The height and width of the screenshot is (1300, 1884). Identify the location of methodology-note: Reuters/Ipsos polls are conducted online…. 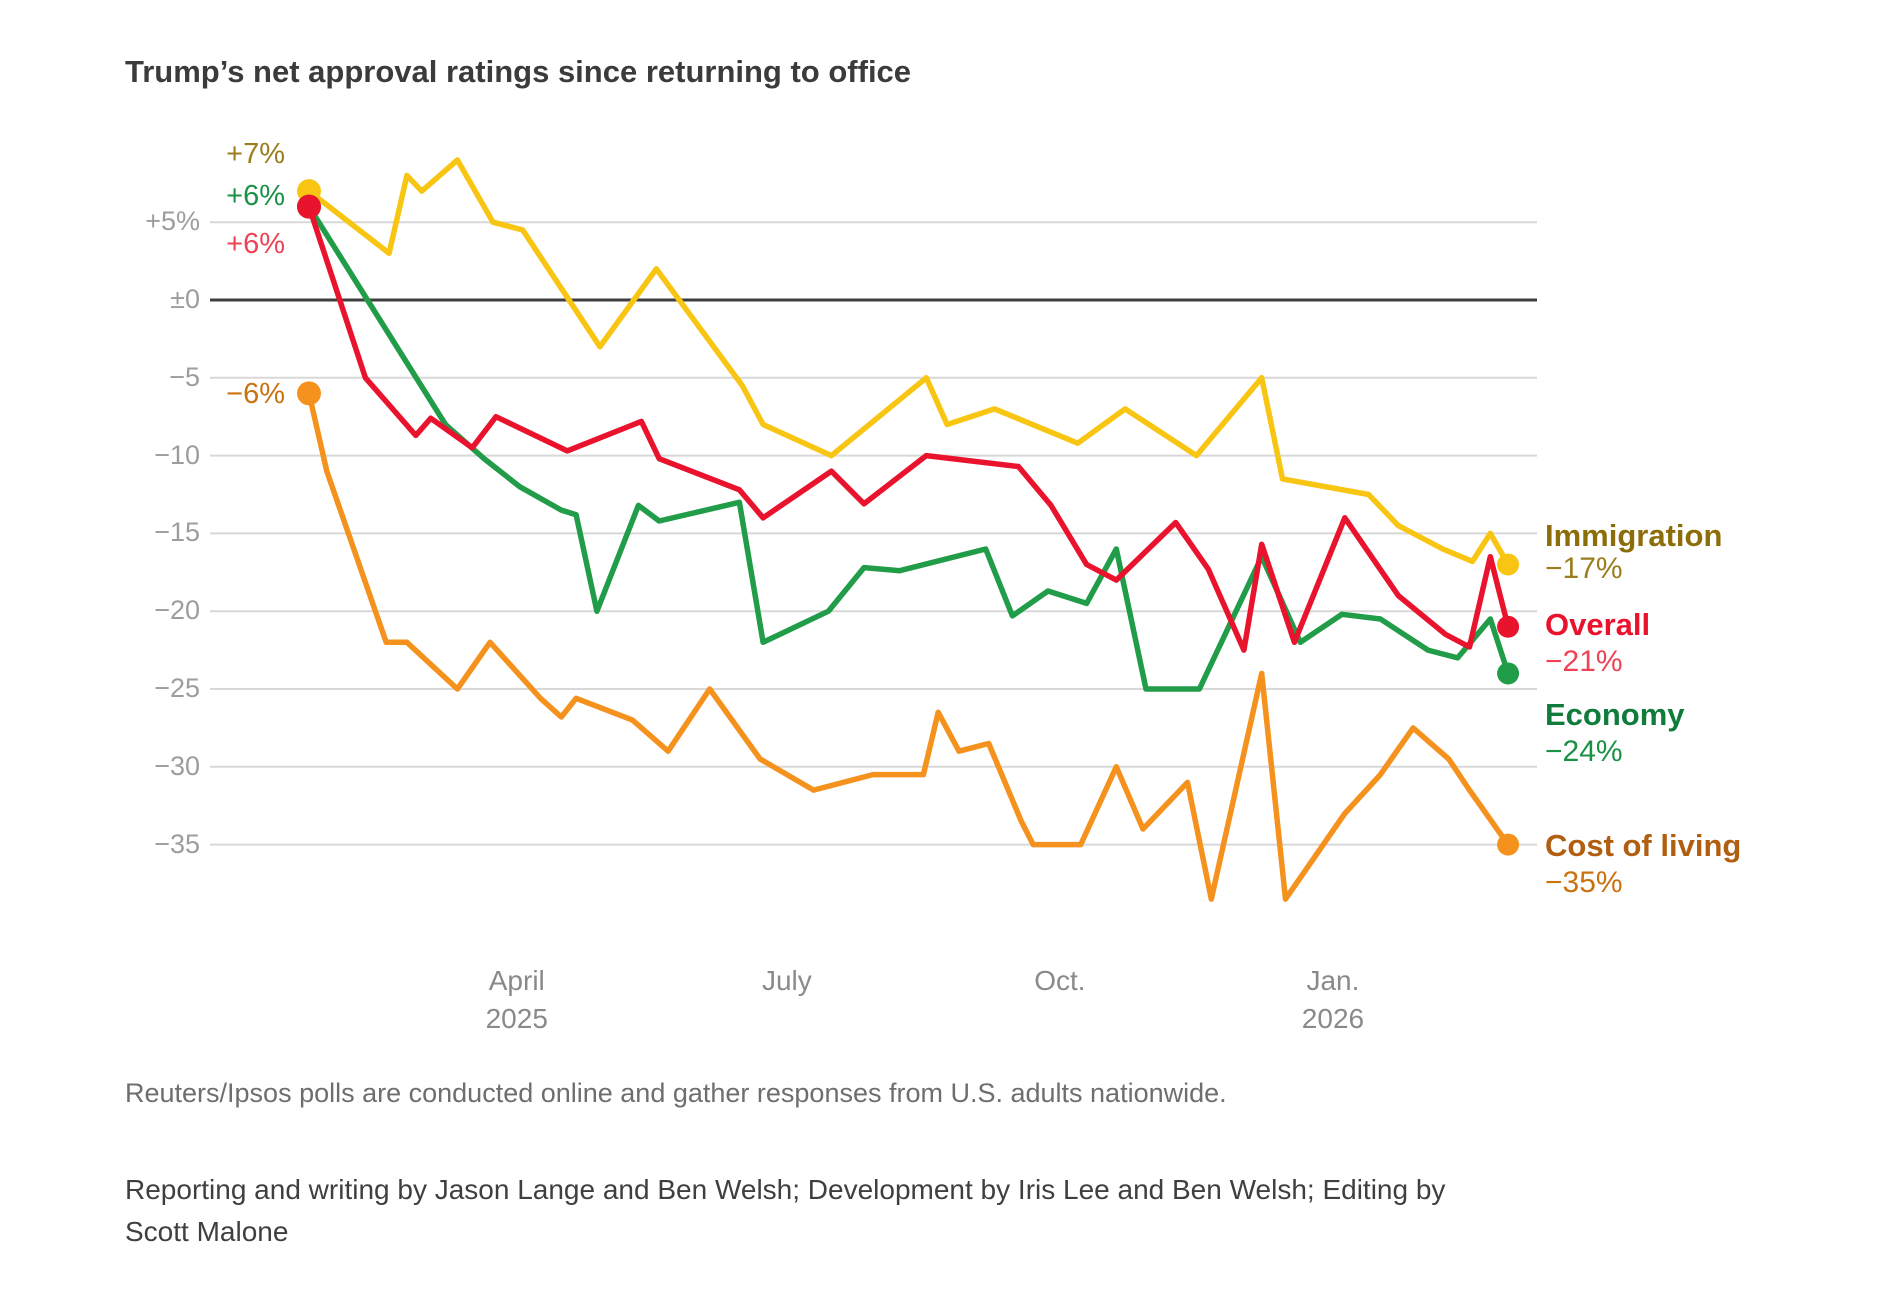
(676, 1093).